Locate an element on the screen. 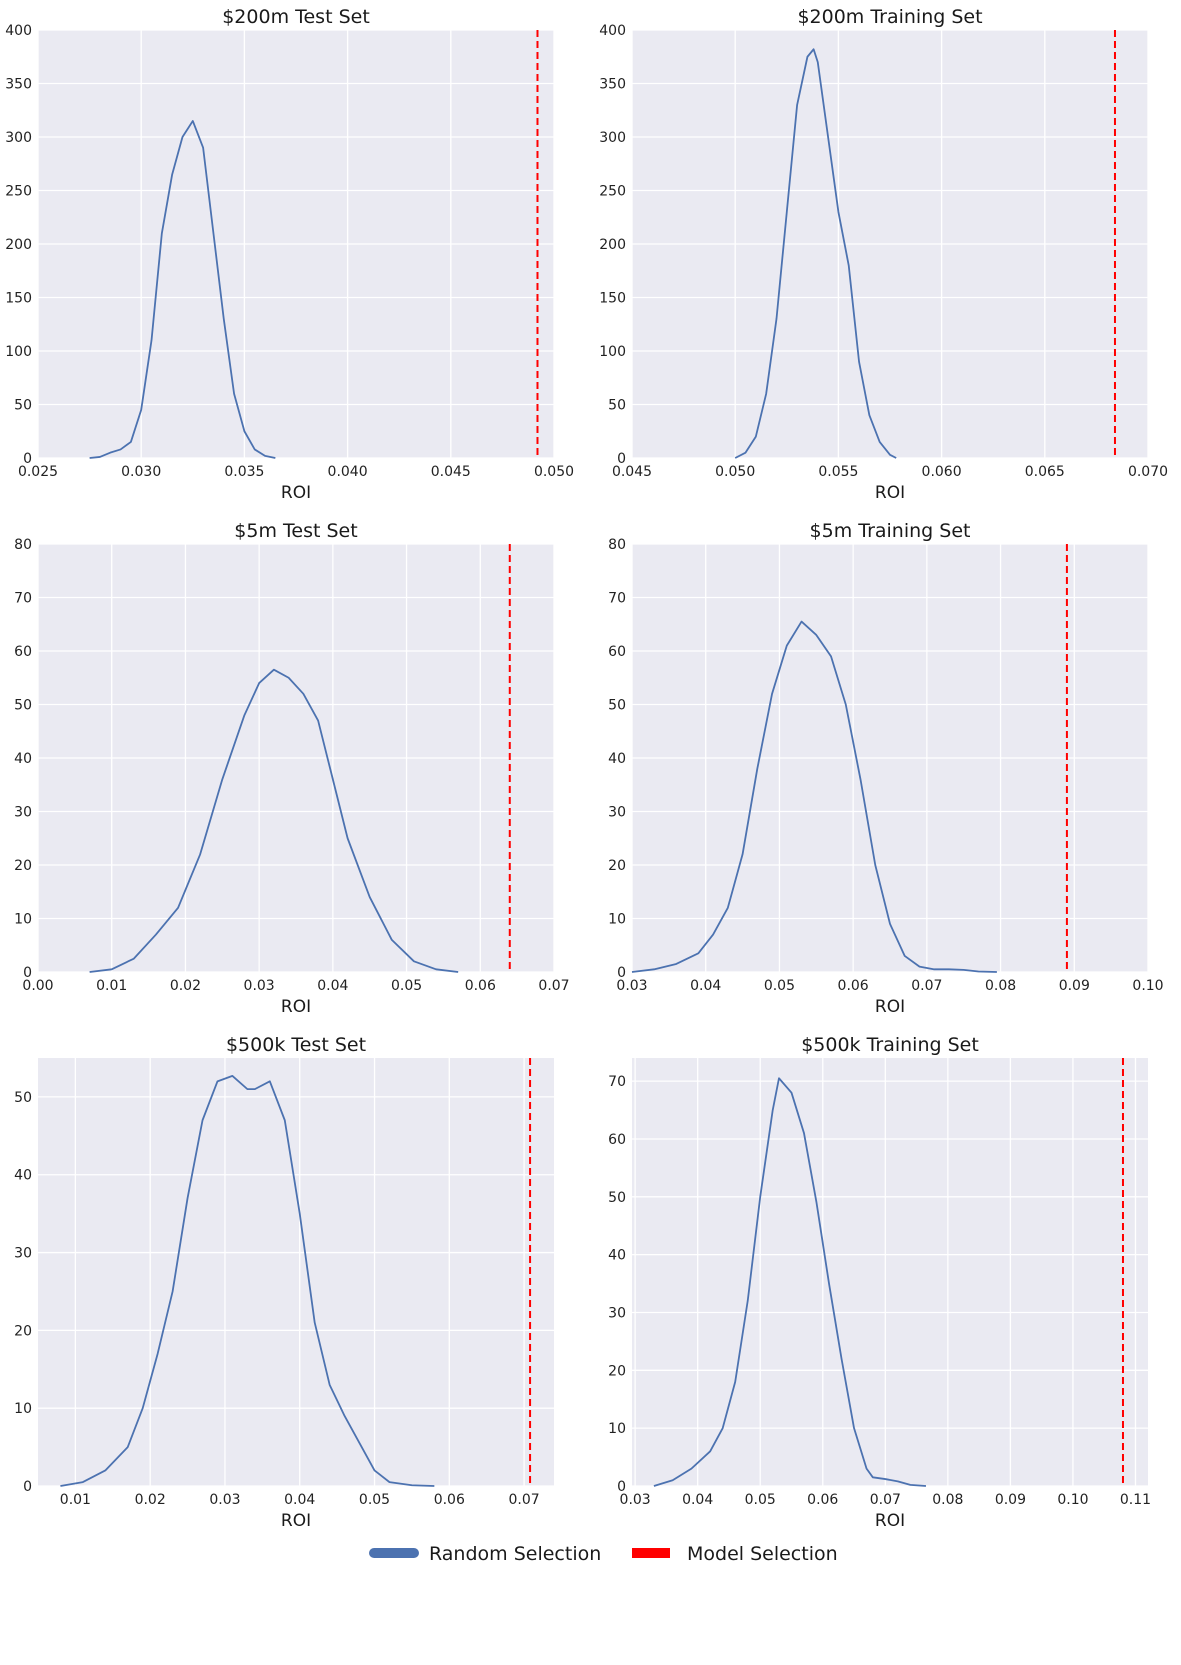 The width and height of the screenshot is (1181, 1665). x-tick-label: 0.055 is located at coordinates (838, 472).